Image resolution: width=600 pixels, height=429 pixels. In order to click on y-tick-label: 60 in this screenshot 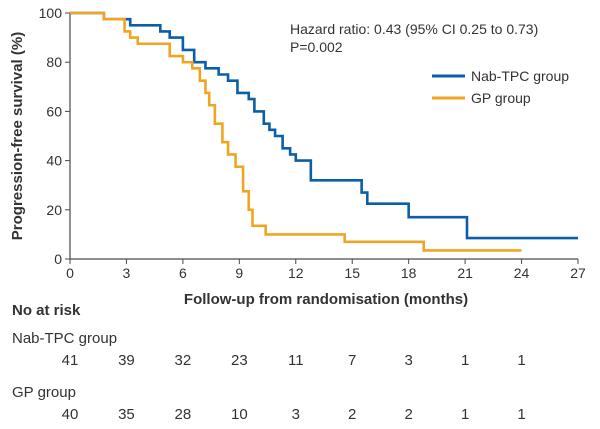, I will do `click(54, 111)`.